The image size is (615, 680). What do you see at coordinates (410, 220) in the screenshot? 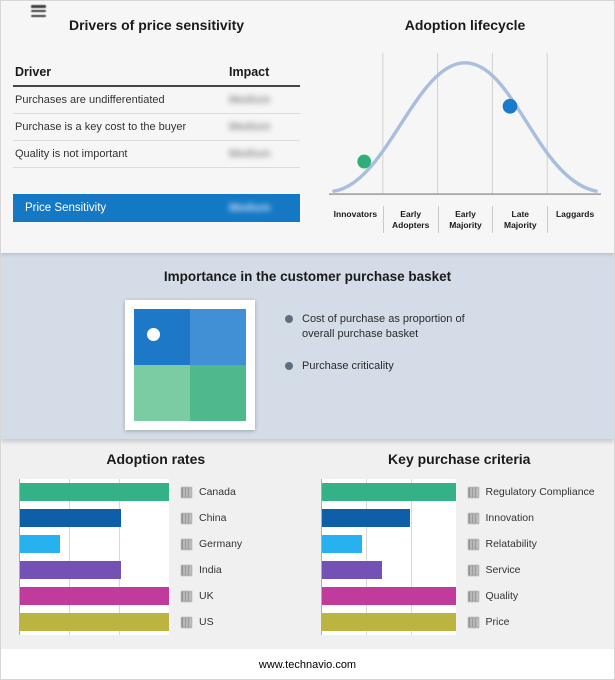
I see `stage-early-adopters: Early Adopters` at bounding box center [410, 220].